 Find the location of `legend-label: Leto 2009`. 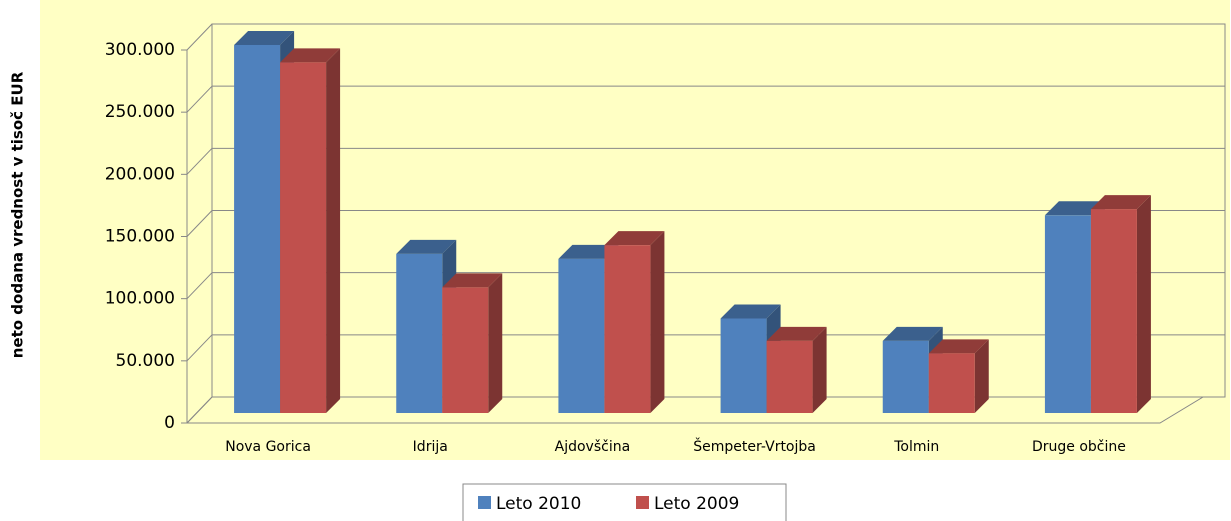

legend-label: Leto 2009 is located at coordinates (696, 504).